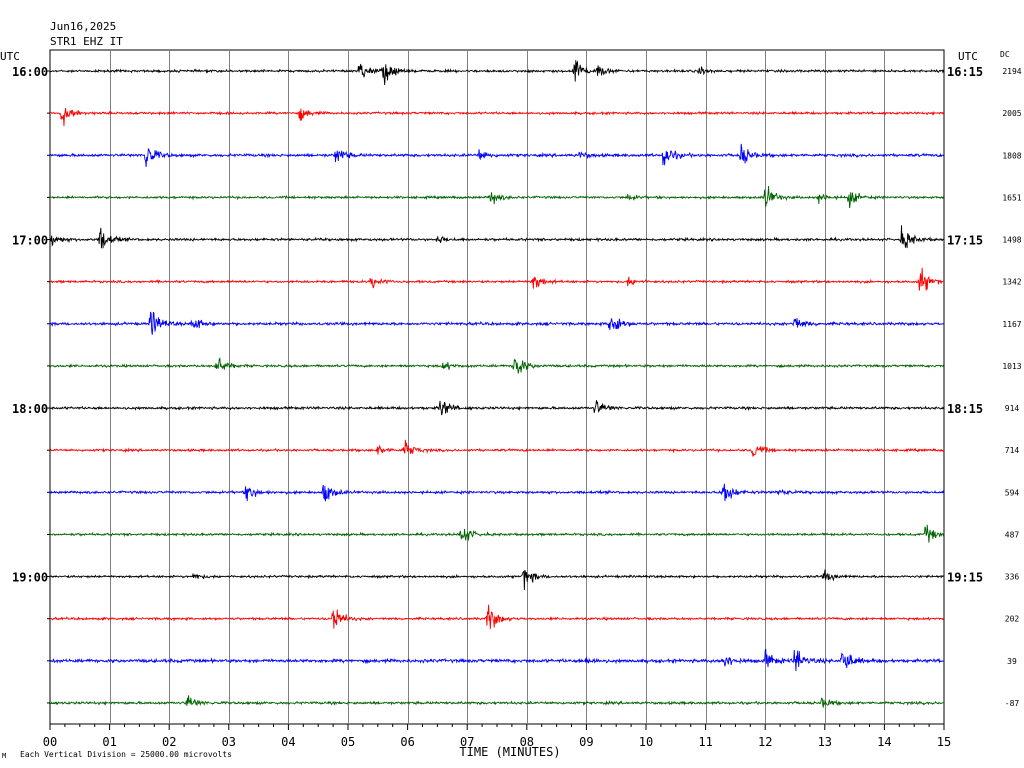 The image size is (1024, 768). Describe the element at coordinates (30, 409) in the screenshot. I see `left-time-label: 18:00` at that location.